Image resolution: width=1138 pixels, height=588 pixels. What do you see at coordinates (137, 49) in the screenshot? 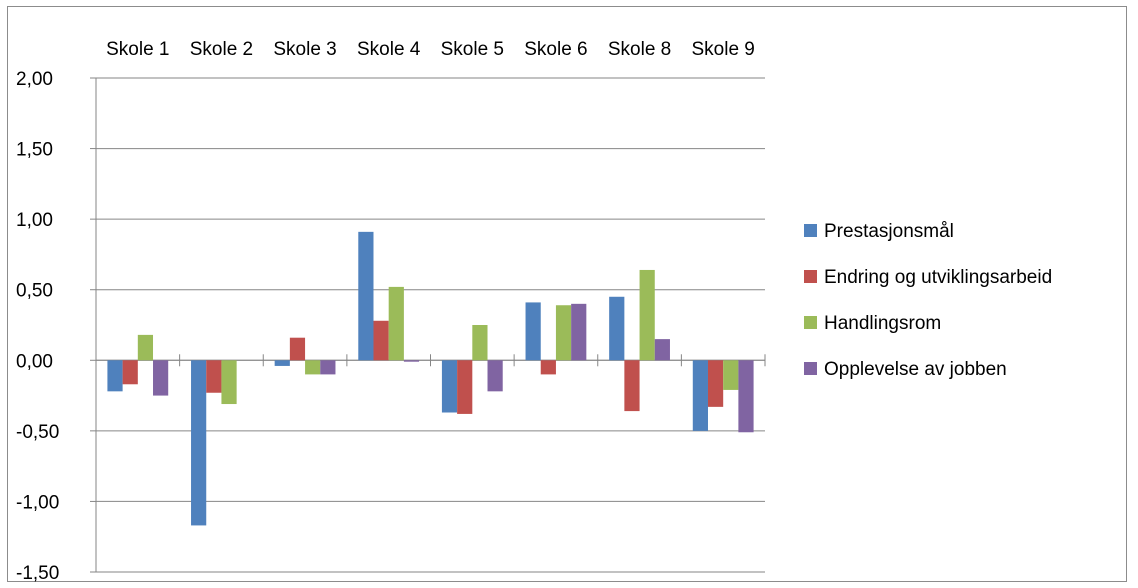
I see `category-label: Skole 1` at bounding box center [137, 49].